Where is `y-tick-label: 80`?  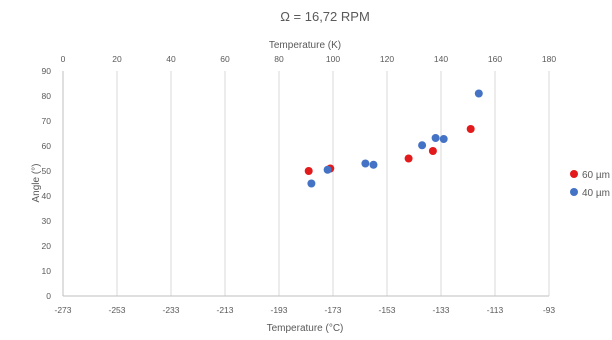
y-tick-label: 80 is located at coordinates (47, 96).